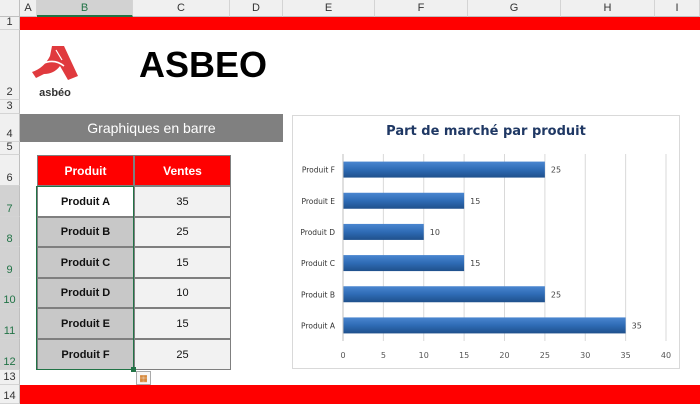  I want to click on row-header-6: 6, so click(10, 170).